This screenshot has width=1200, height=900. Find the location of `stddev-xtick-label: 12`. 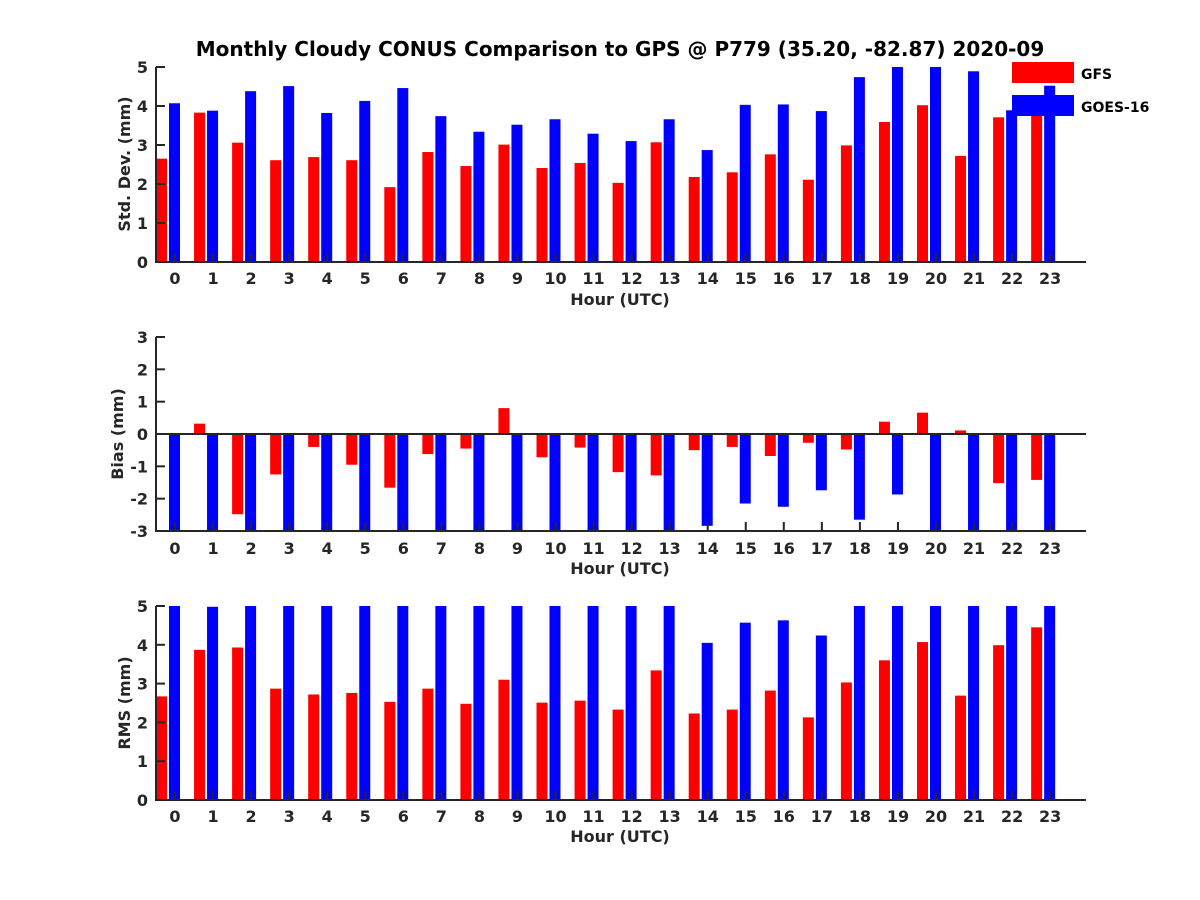

stddev-xtick-label: 12 is located at coordinates (631, 278).